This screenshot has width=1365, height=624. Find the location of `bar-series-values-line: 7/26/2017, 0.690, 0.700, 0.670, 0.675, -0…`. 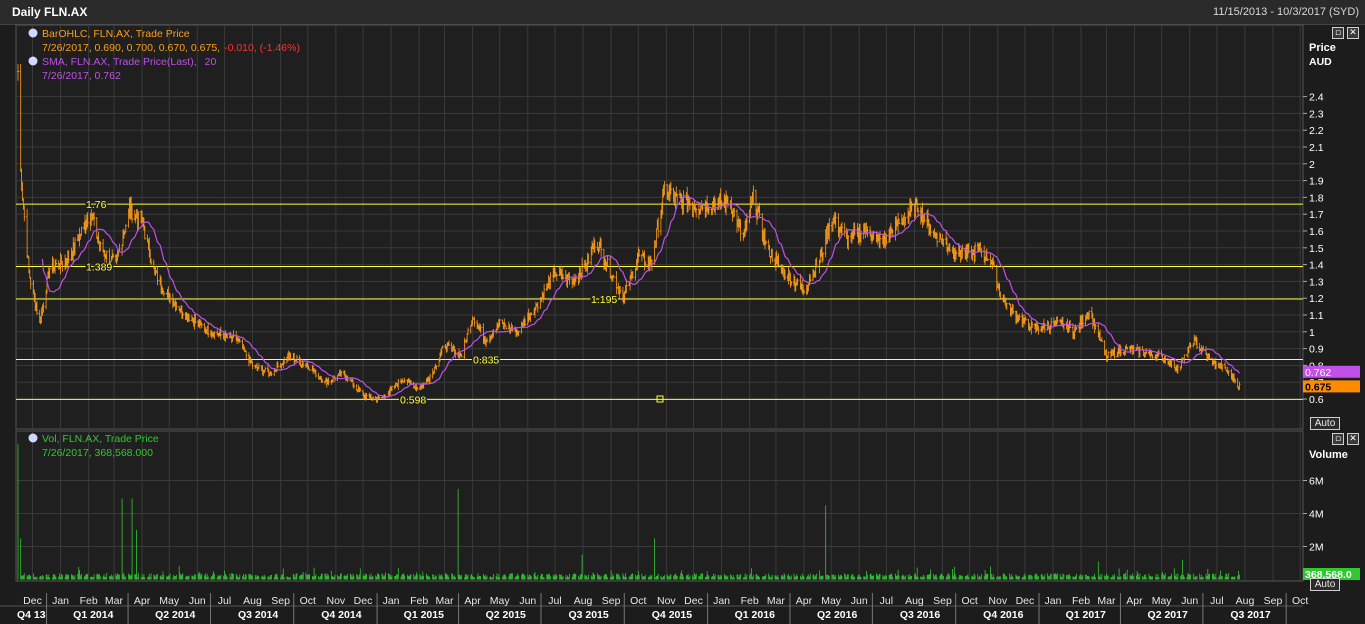

bar-series-values-line: 7/26/2017, 0.690, 0.700, 0.670, 0.675, -0… is located at coordinates (171, 48).